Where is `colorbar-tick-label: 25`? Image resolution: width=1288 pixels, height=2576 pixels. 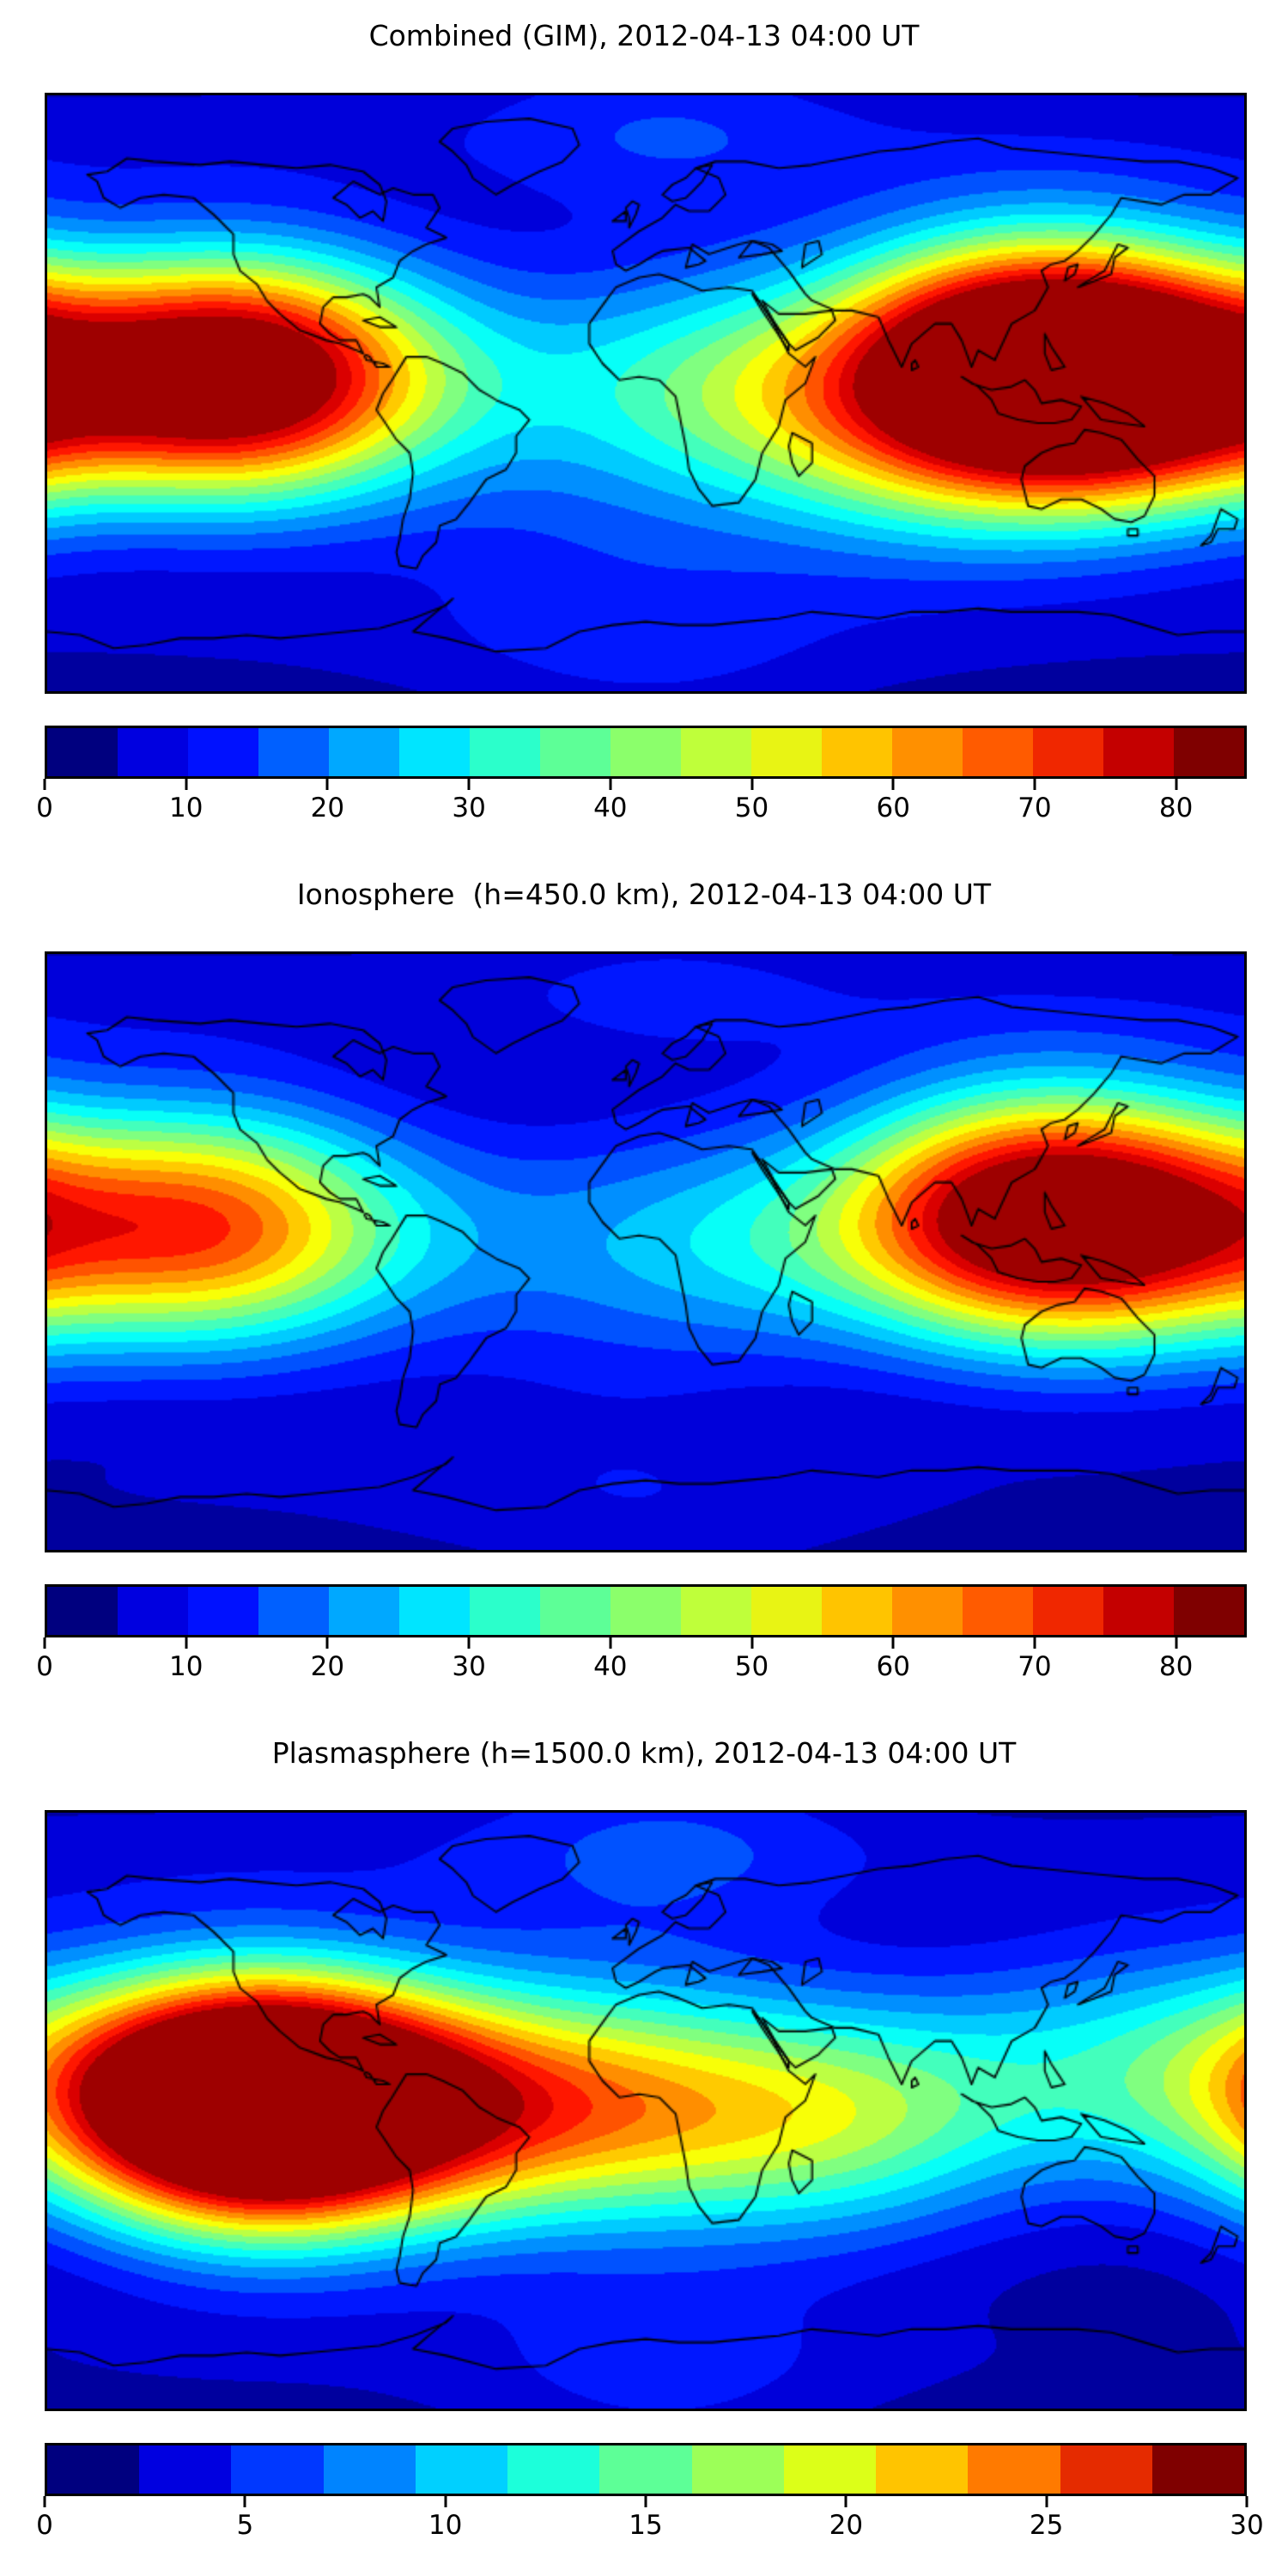
colorbar-tick-label: 25 is located at coordinates (1046, 2525).